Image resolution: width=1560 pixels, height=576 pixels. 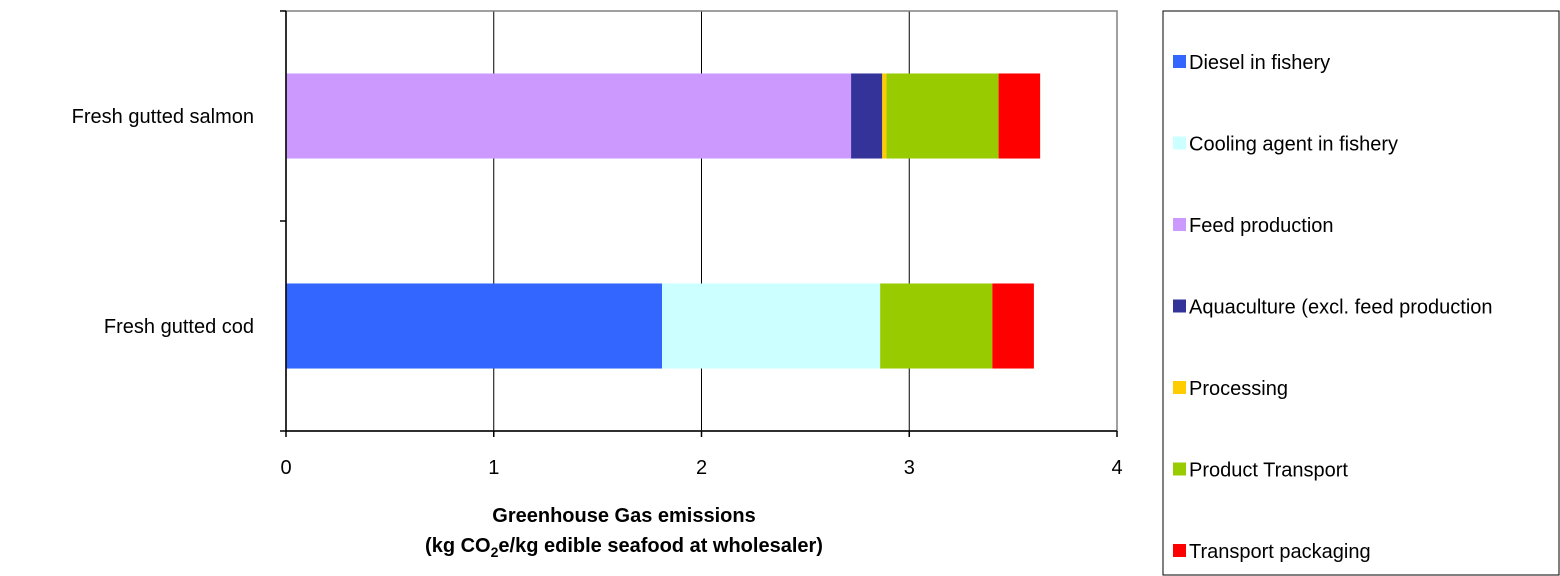 I want to click on legend-label: Diesel in fishery, so click(x=1259, y=63).